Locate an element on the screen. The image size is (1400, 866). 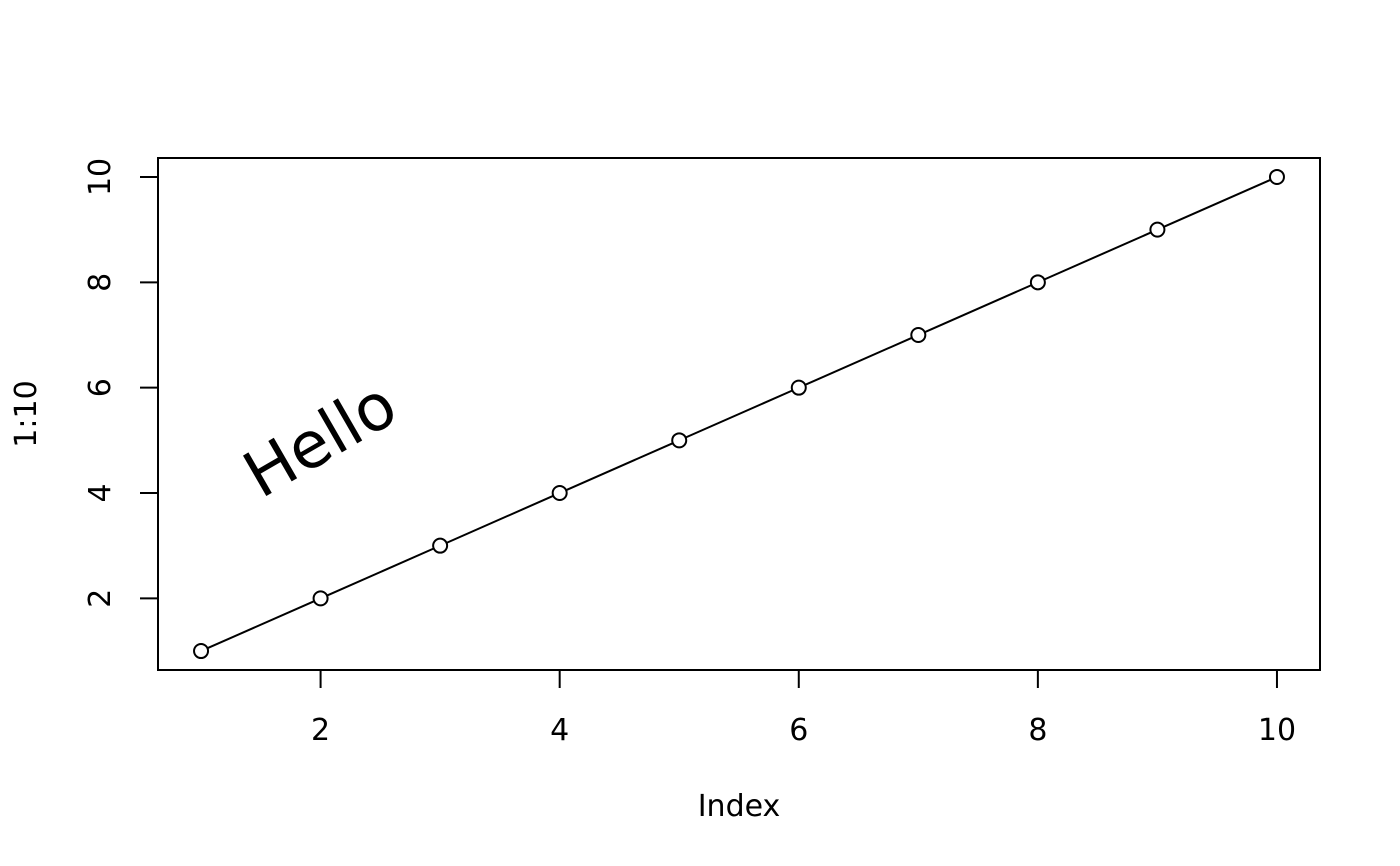
y-tick-label: 6 is located at coordinates (100, 387).